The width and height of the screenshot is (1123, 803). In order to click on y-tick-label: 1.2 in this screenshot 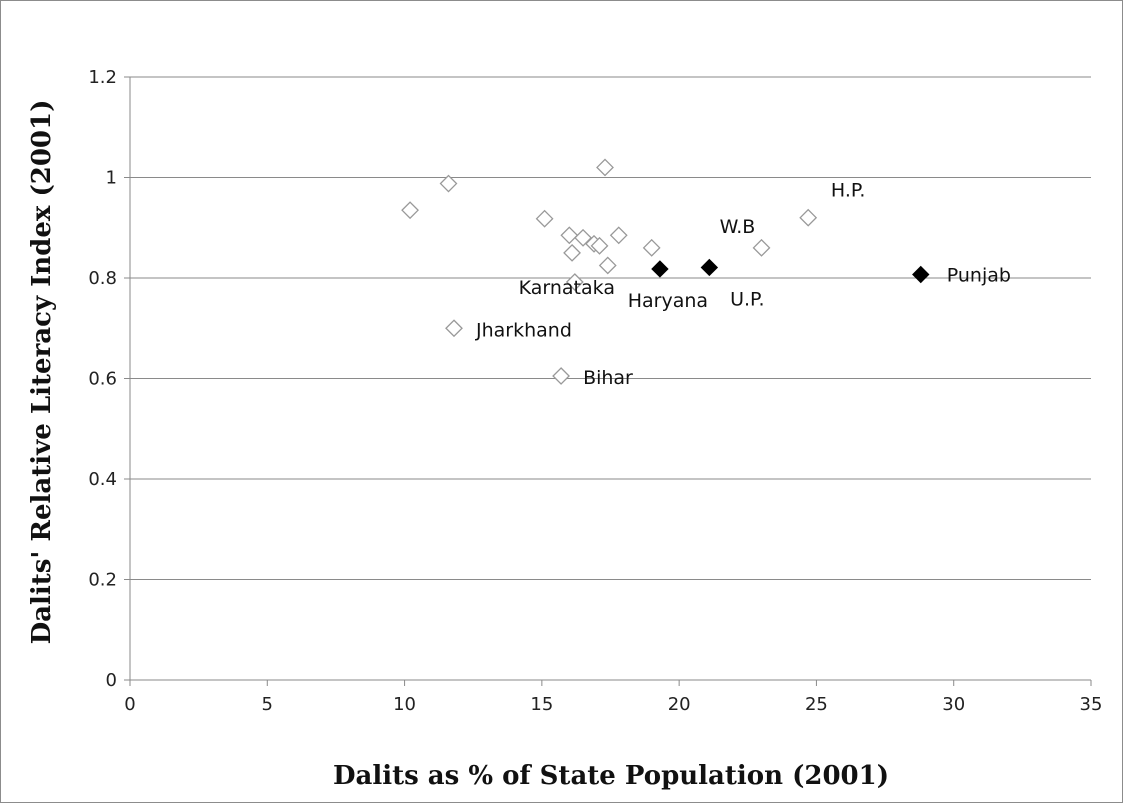, I will do `click(102, 77)`.